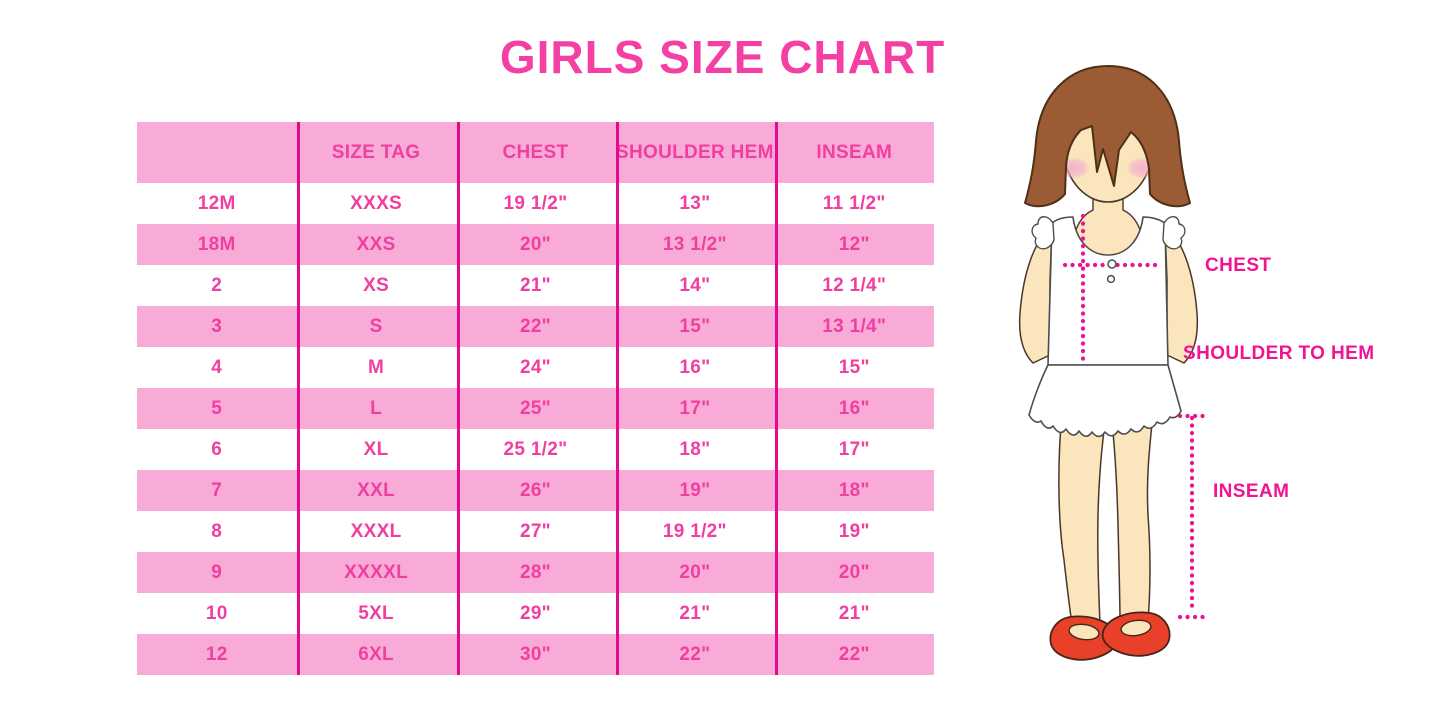 Image resolution: width=1445 pixels, height=723 pixels. What do you see at coordinates (1084, 632) in the screenshot?
I see `girl-shoe-left-opening` at bounding box center [1084, 632].